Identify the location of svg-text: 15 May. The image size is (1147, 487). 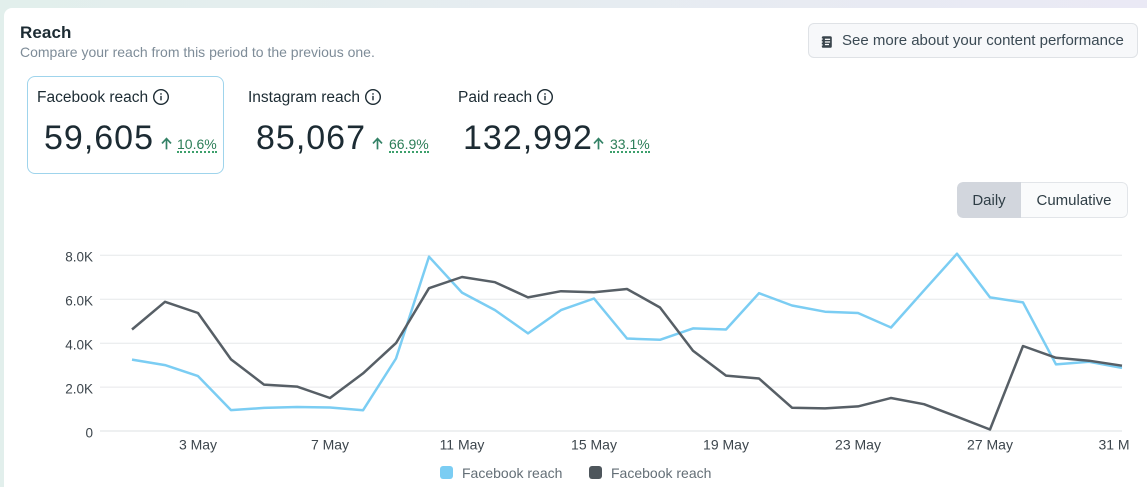
(594, 445).